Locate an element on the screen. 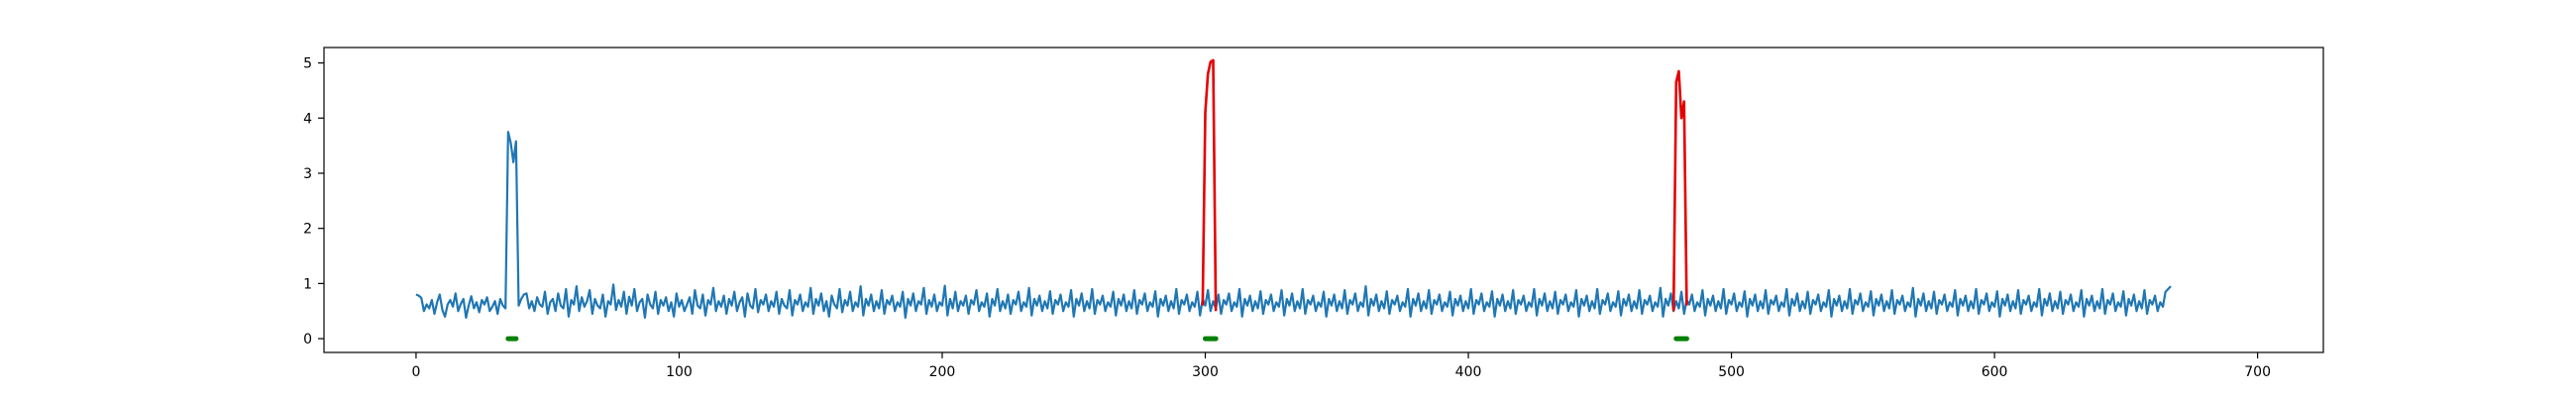 The image size is (2576, 396). y-tick-label: 2 is located at coordinates (307, 230).